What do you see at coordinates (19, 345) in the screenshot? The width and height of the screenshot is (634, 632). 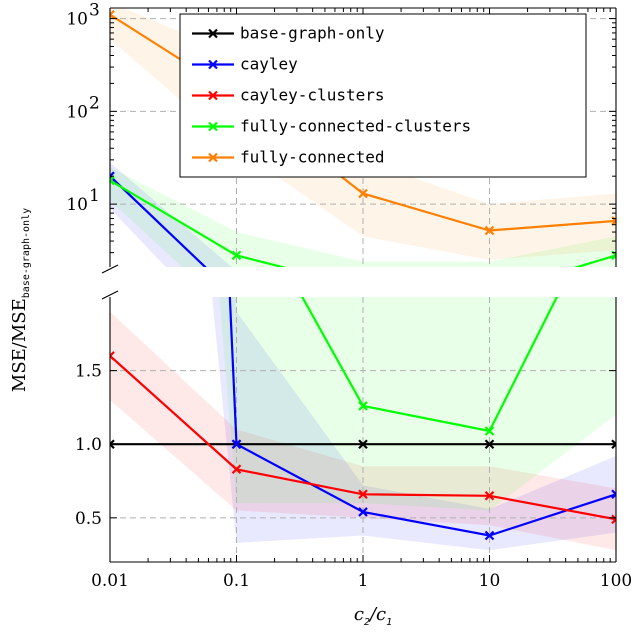 I see `y-title-main: MSE/MSE` at bounding box center [19, 345].